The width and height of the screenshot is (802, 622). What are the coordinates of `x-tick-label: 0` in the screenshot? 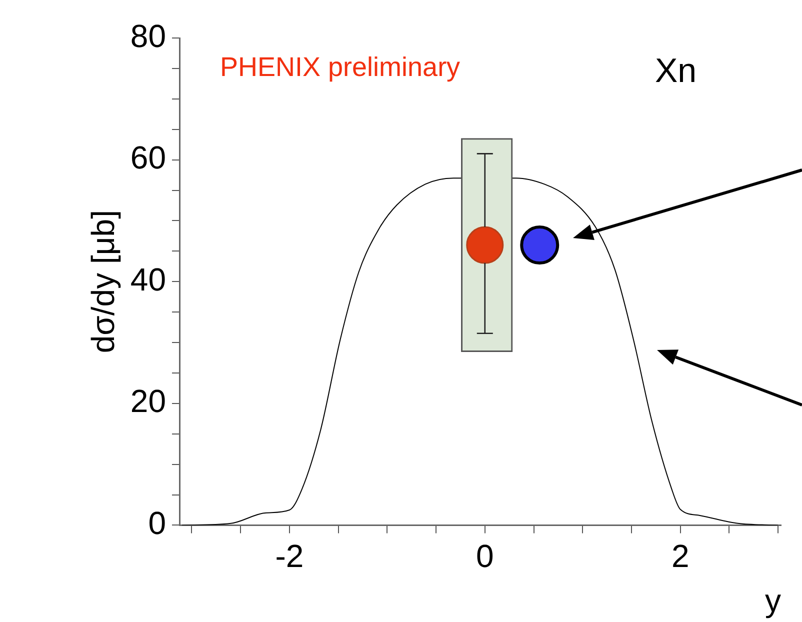 It's located at (485, 556).